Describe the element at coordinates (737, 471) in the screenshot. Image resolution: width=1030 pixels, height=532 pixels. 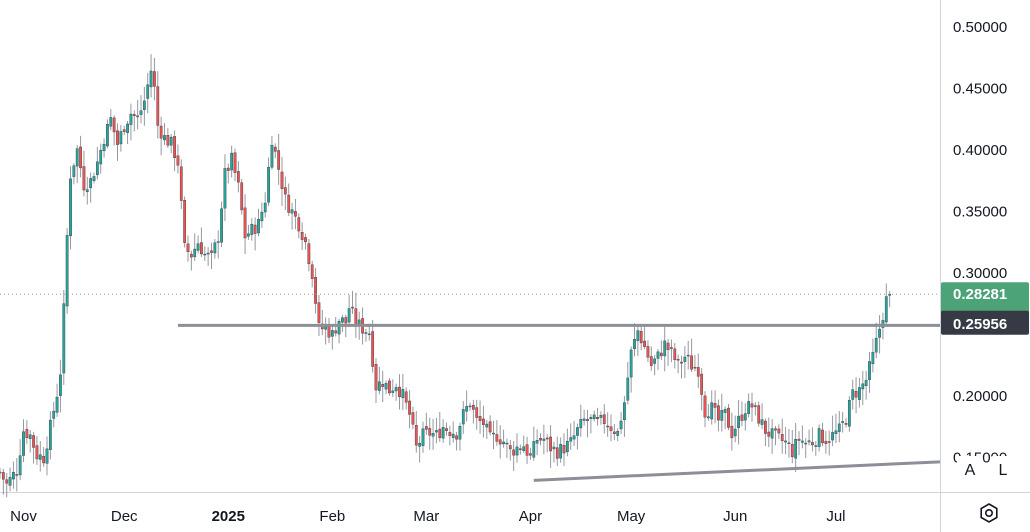
I see `rising-trendline` at that location.